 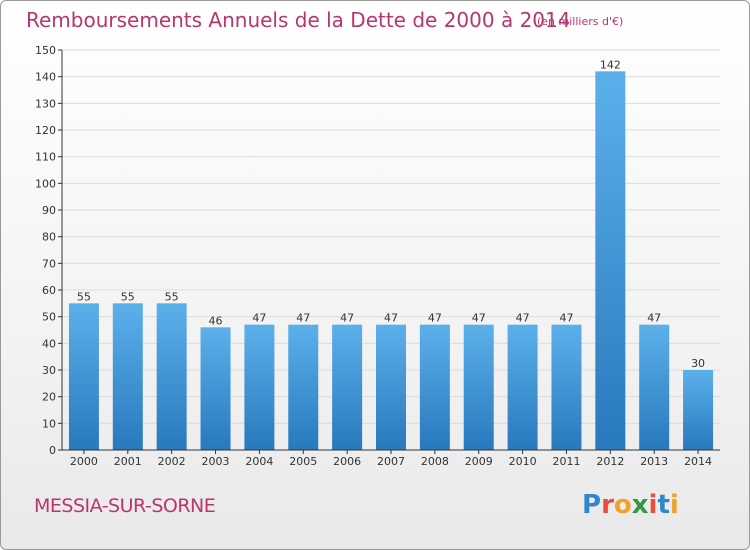 What do you see at coordinates (654, 461) in the screenshot?
I see `x-tick-label: 2013` at bounding box center [654, 461].